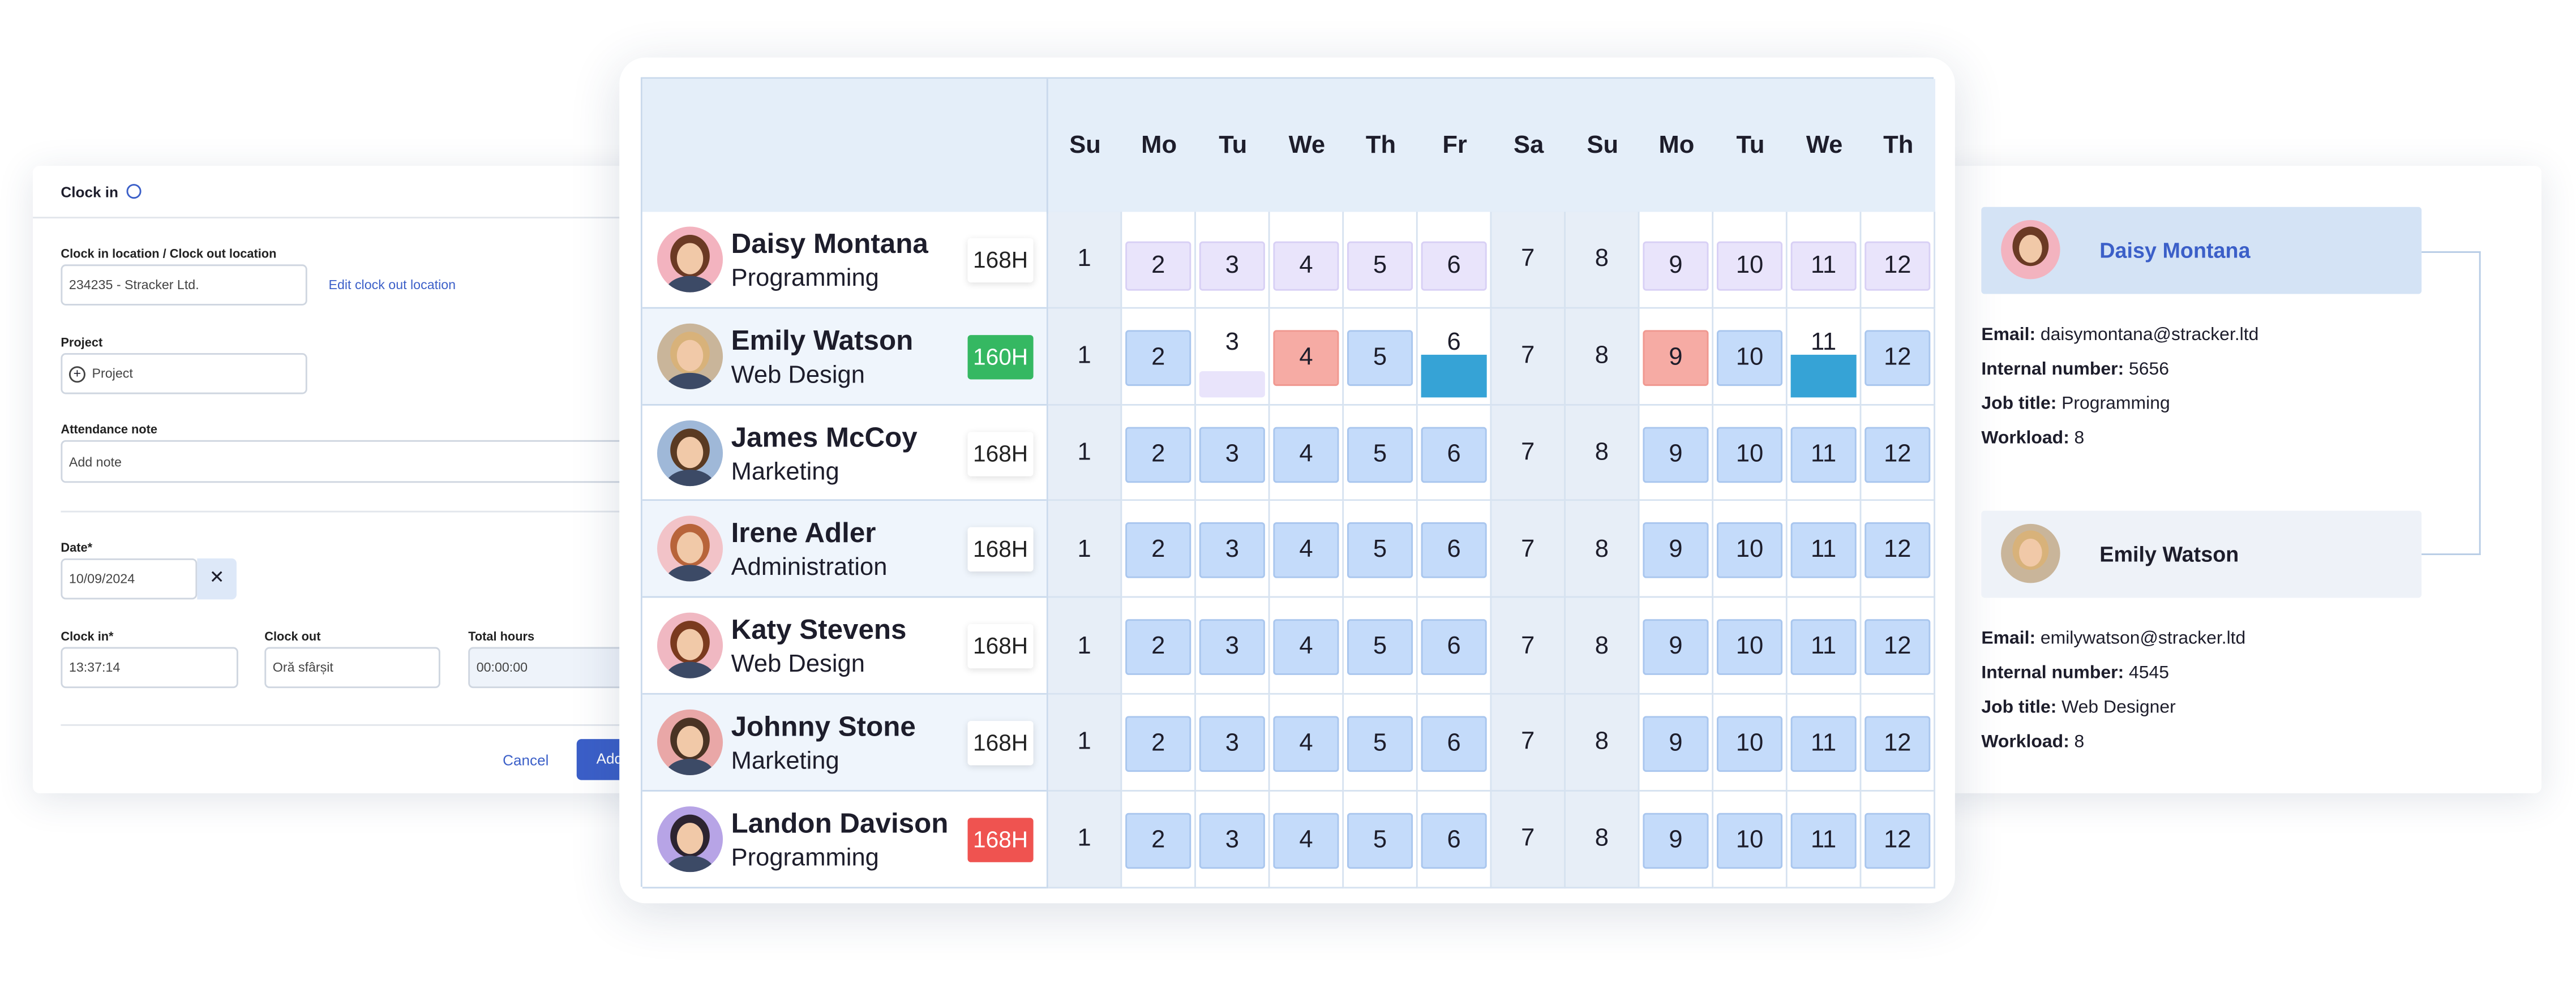 Image resolution: width=2576 pixels, height=997 pixels. What do you see at coordinates (840, 823) in the screenshot?
I see `employee-name: Landon Davison` at bounding box center [840, 823].